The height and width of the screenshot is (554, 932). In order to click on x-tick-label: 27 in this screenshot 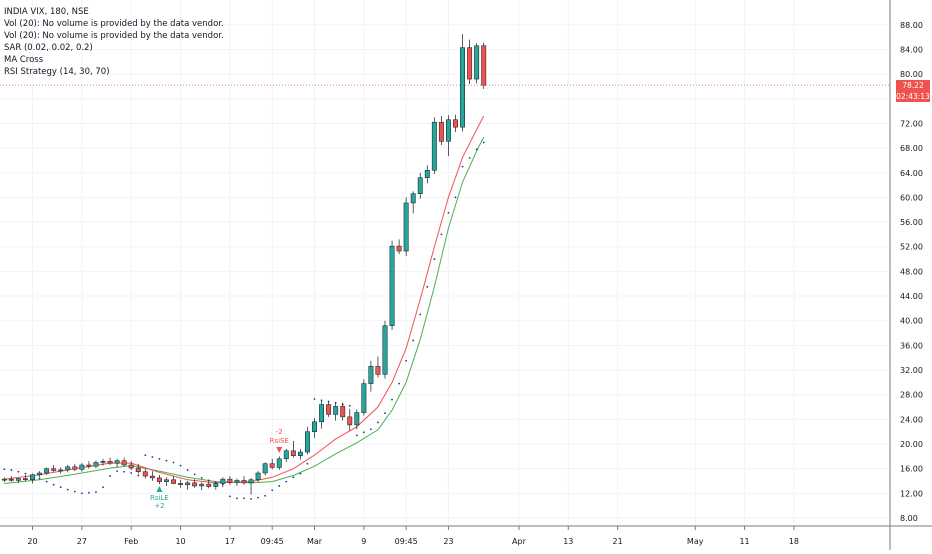, I will do `click(82, 541)`.